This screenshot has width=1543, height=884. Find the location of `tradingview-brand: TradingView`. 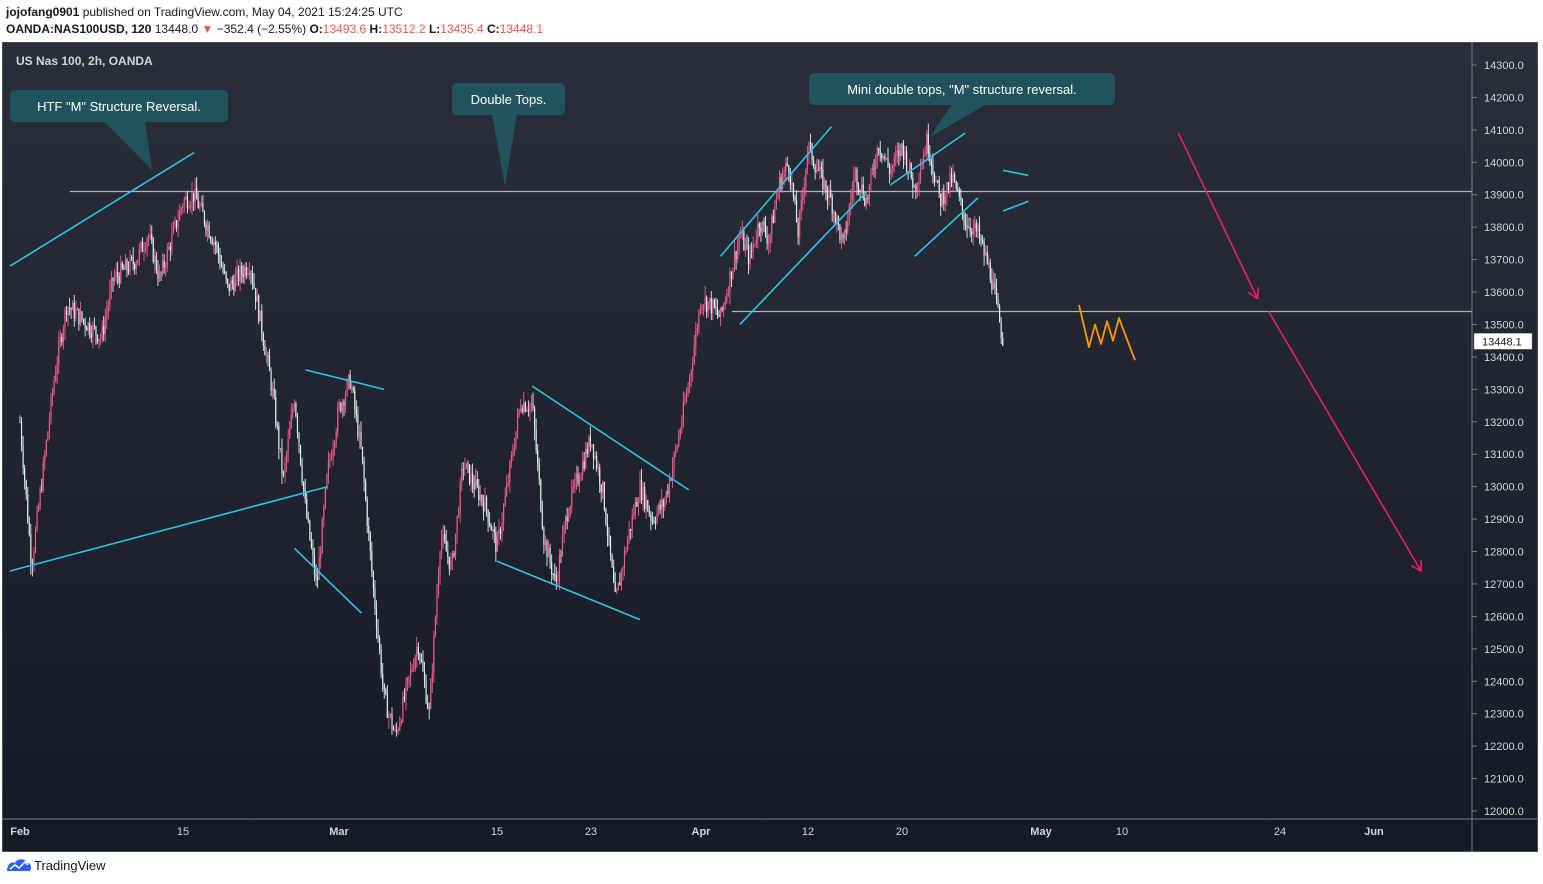

tradingview-brand: TradingView is located at coordinates (70, 865).